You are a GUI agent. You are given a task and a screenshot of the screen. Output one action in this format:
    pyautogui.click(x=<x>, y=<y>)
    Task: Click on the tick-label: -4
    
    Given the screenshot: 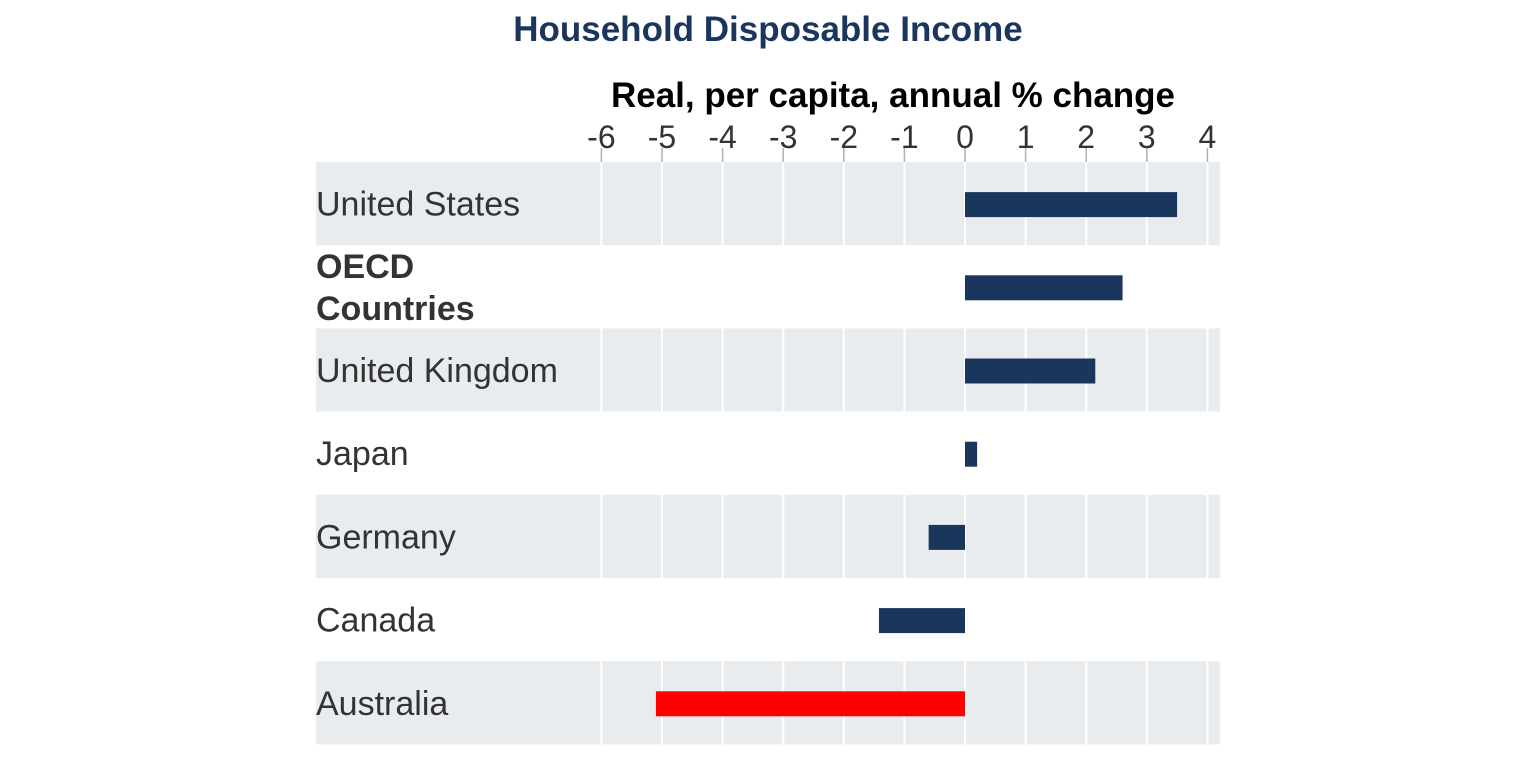 What is the action you would take?
    pyautogui.click(x=722, y=137)
    